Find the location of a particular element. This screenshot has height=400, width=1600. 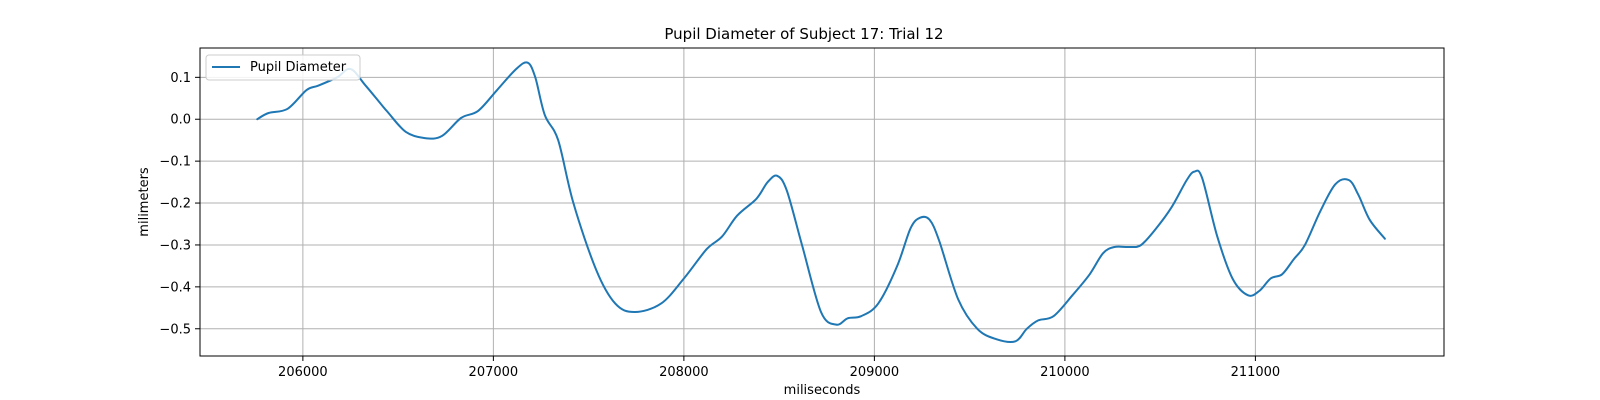

y-axis: 0.1 0.0 −0.1 −0.2 −0.3 −0.4 −0.5 is located at coordinates (179, 204).